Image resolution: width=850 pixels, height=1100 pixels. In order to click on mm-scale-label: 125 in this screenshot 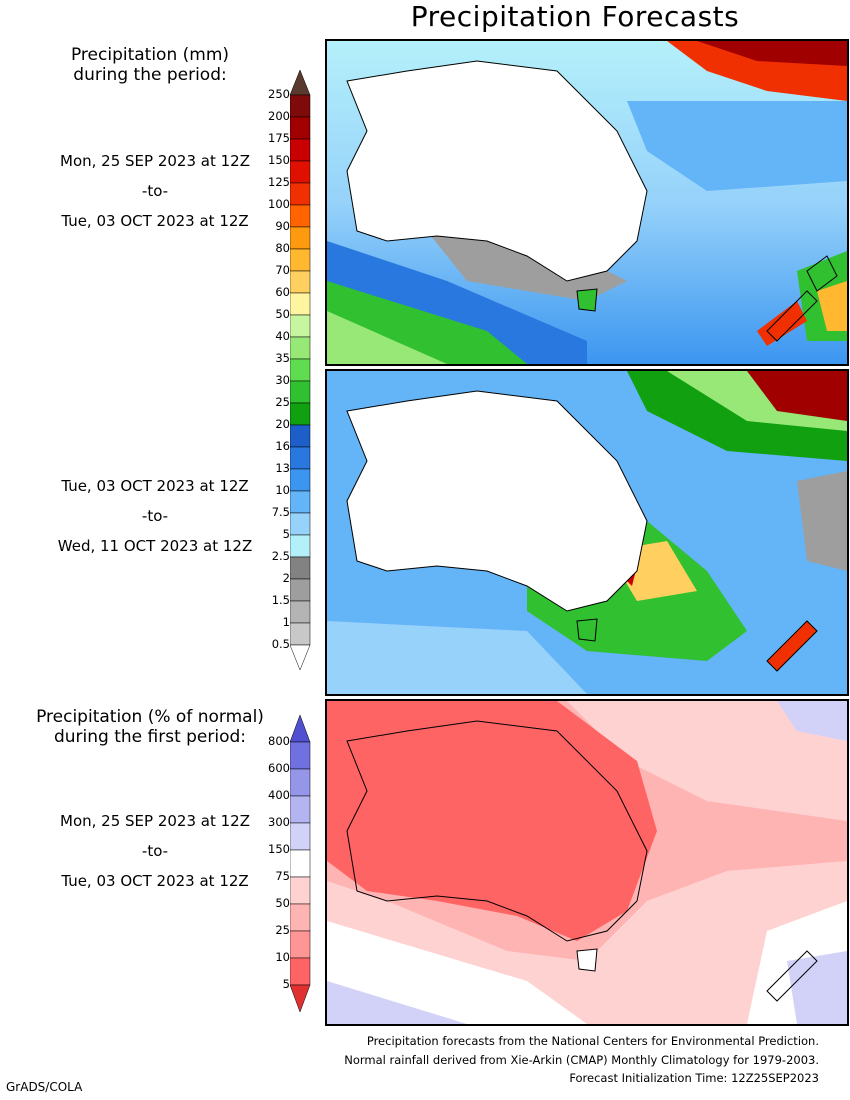, I will do `click(279, 182)`.